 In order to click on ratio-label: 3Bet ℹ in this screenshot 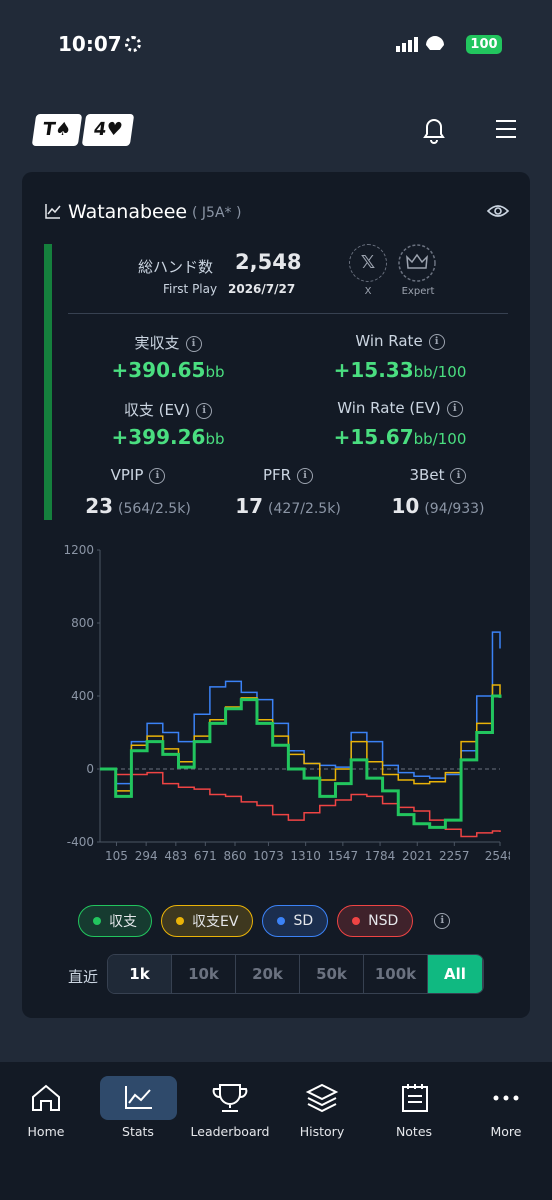, I will do `click(438, 475)`.